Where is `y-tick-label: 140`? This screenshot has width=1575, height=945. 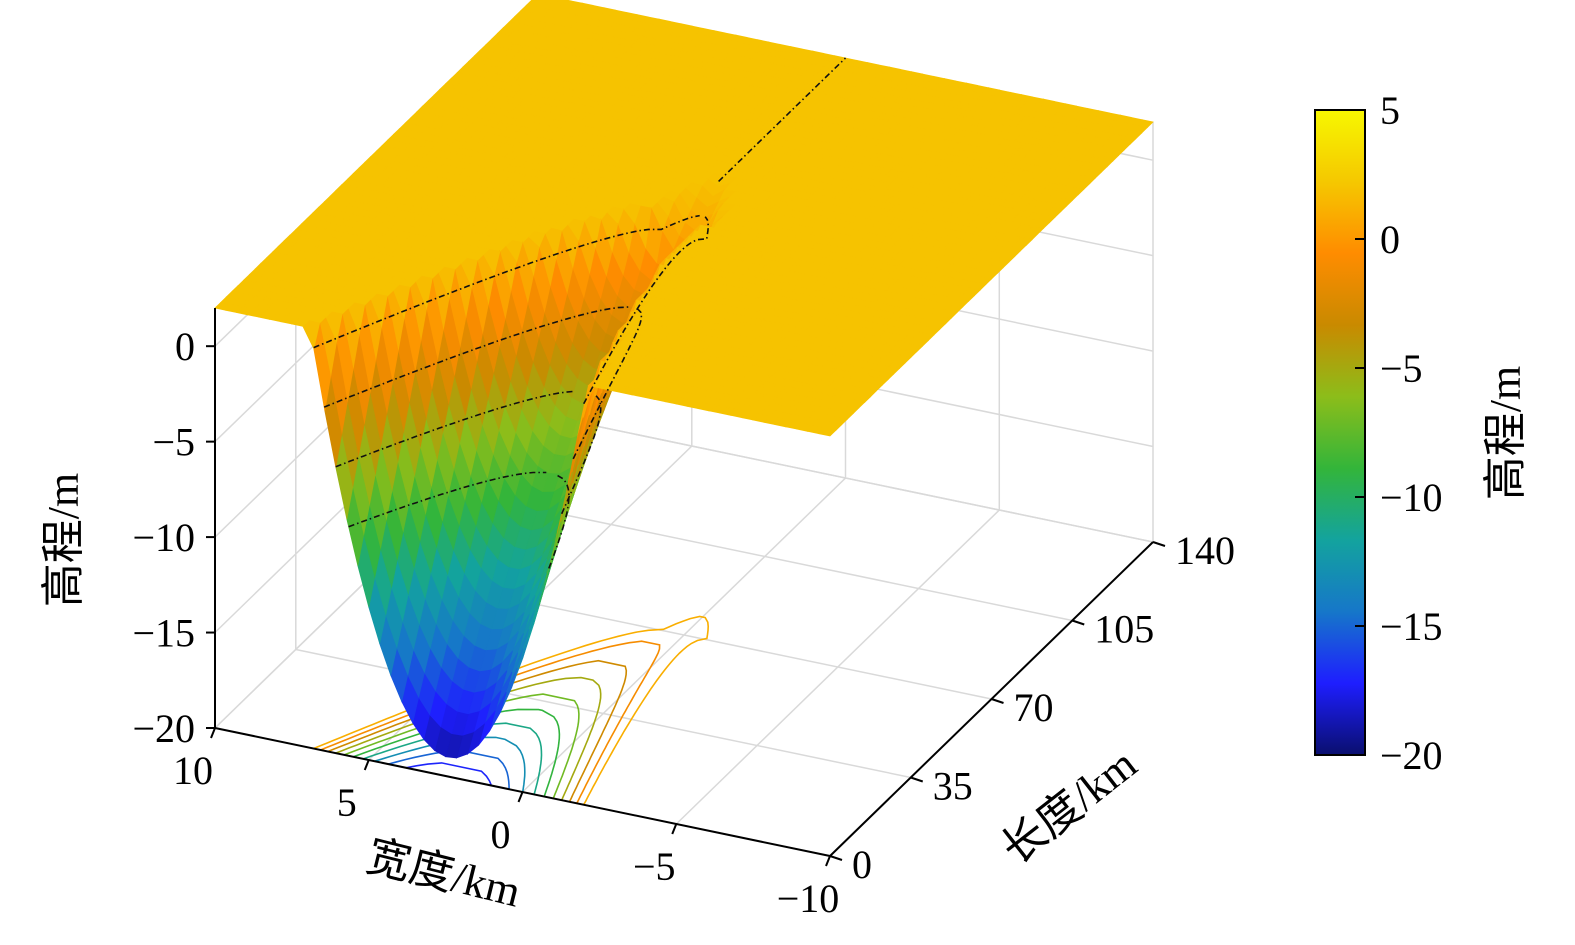 y-tick-label: 140 is located at coordinates (1205, 550).